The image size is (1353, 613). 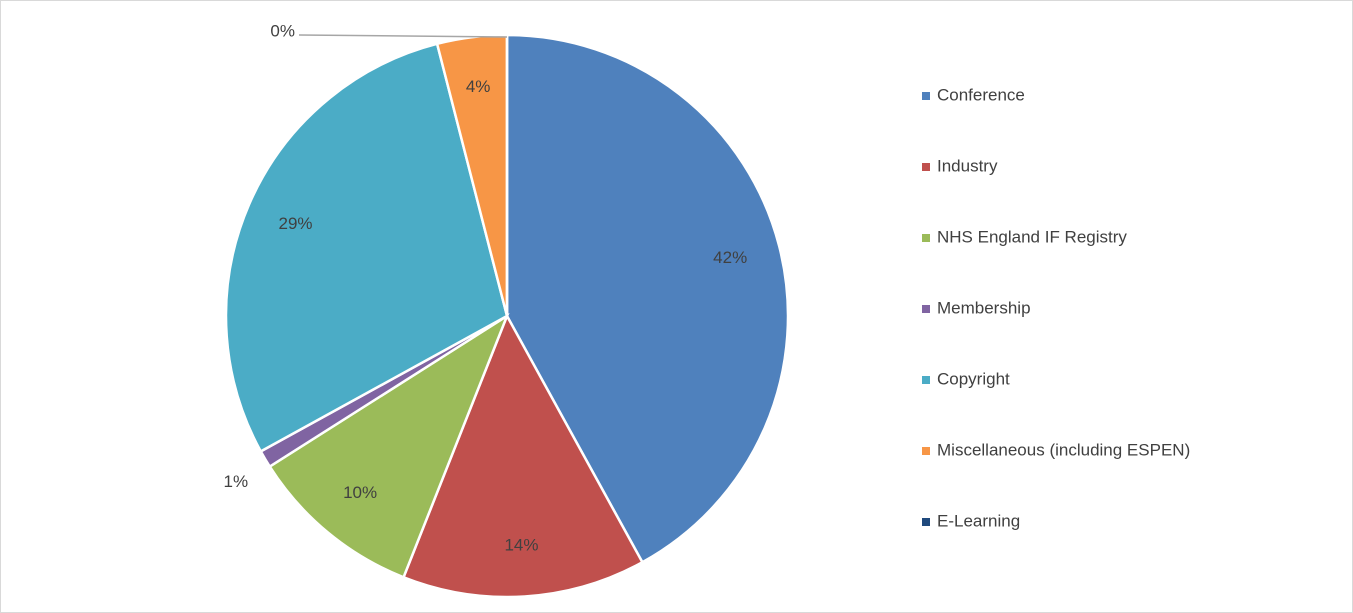 What do you see at coordinates (730, 257) in the screenshot?
I see `data-label: 42%` at bounding box center [730, 257].